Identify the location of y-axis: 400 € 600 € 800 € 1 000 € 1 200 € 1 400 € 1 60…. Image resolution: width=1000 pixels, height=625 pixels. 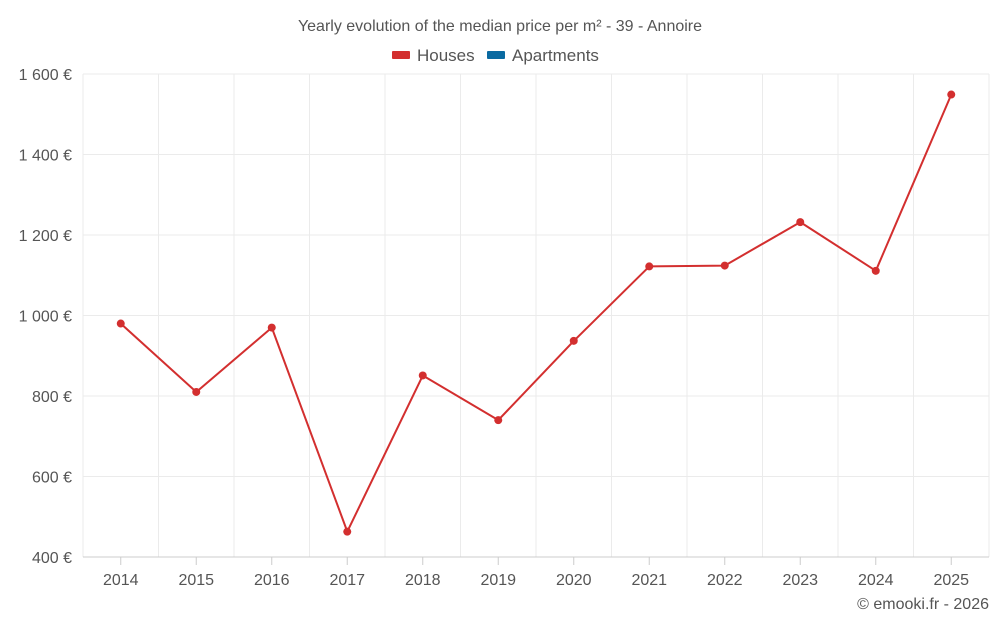
(45, 317).